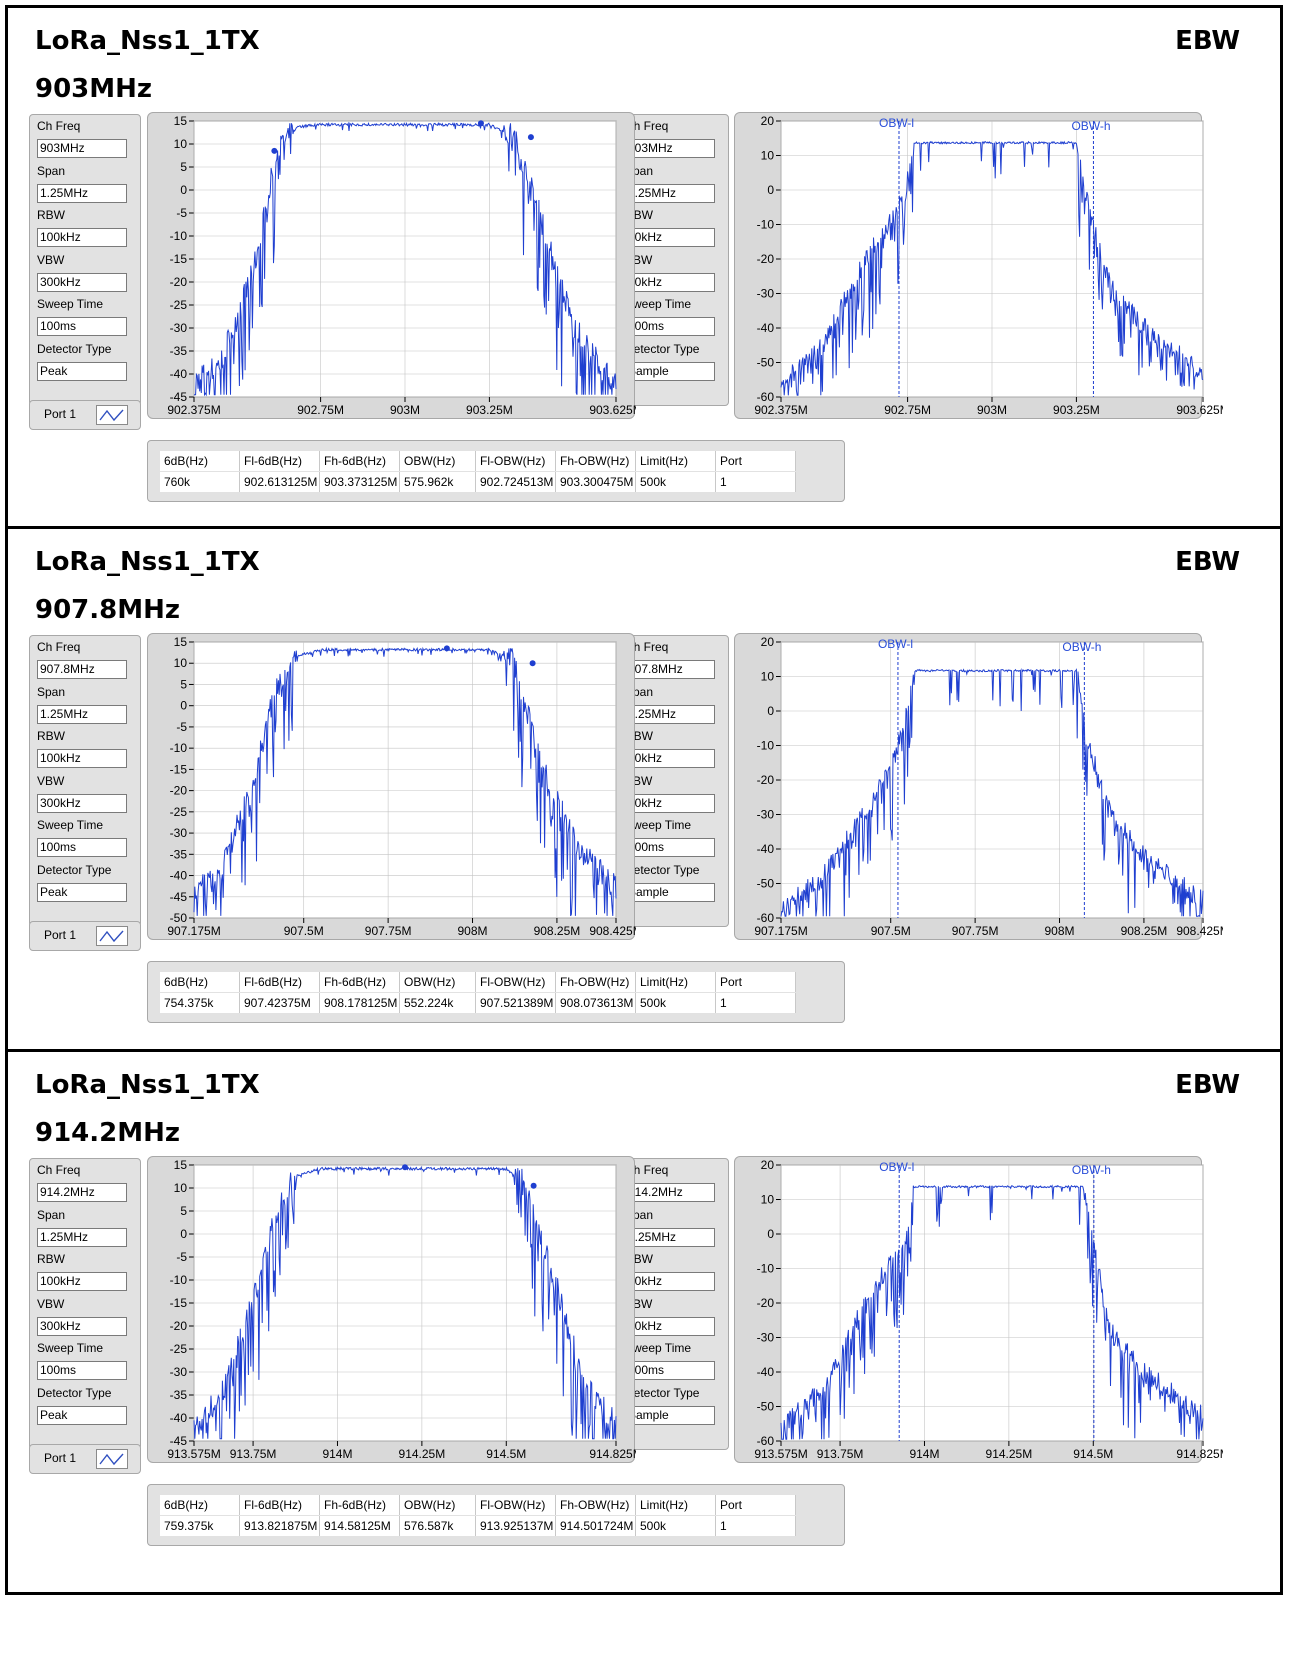 The height and width of the screenshot is (1657, 1292). I want to click on table-value-cell: 903.300475M, so click(596, 482).